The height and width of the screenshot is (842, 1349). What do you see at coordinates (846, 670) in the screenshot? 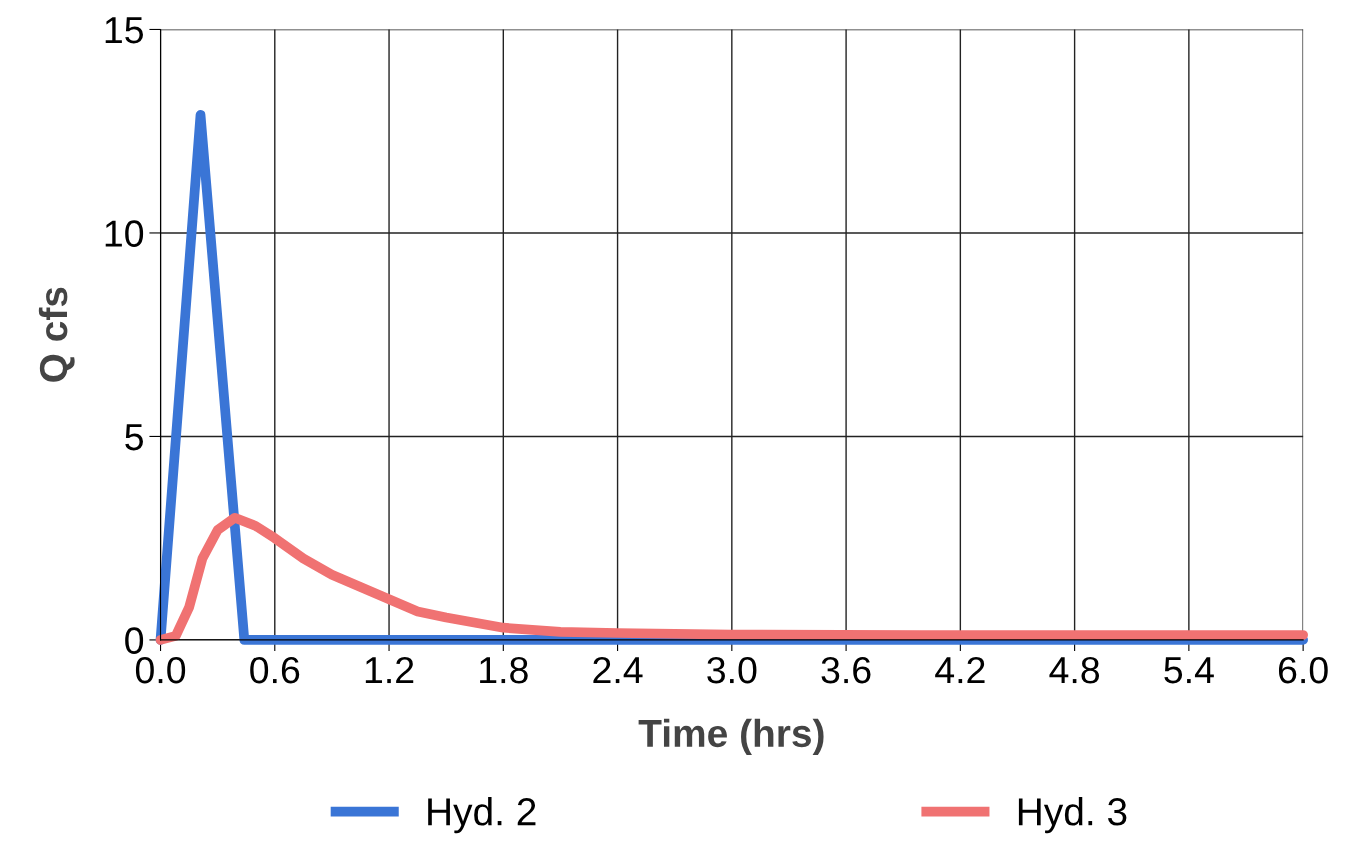
I see `x-tick-label: 3.6` at bounding box center [846, 670].